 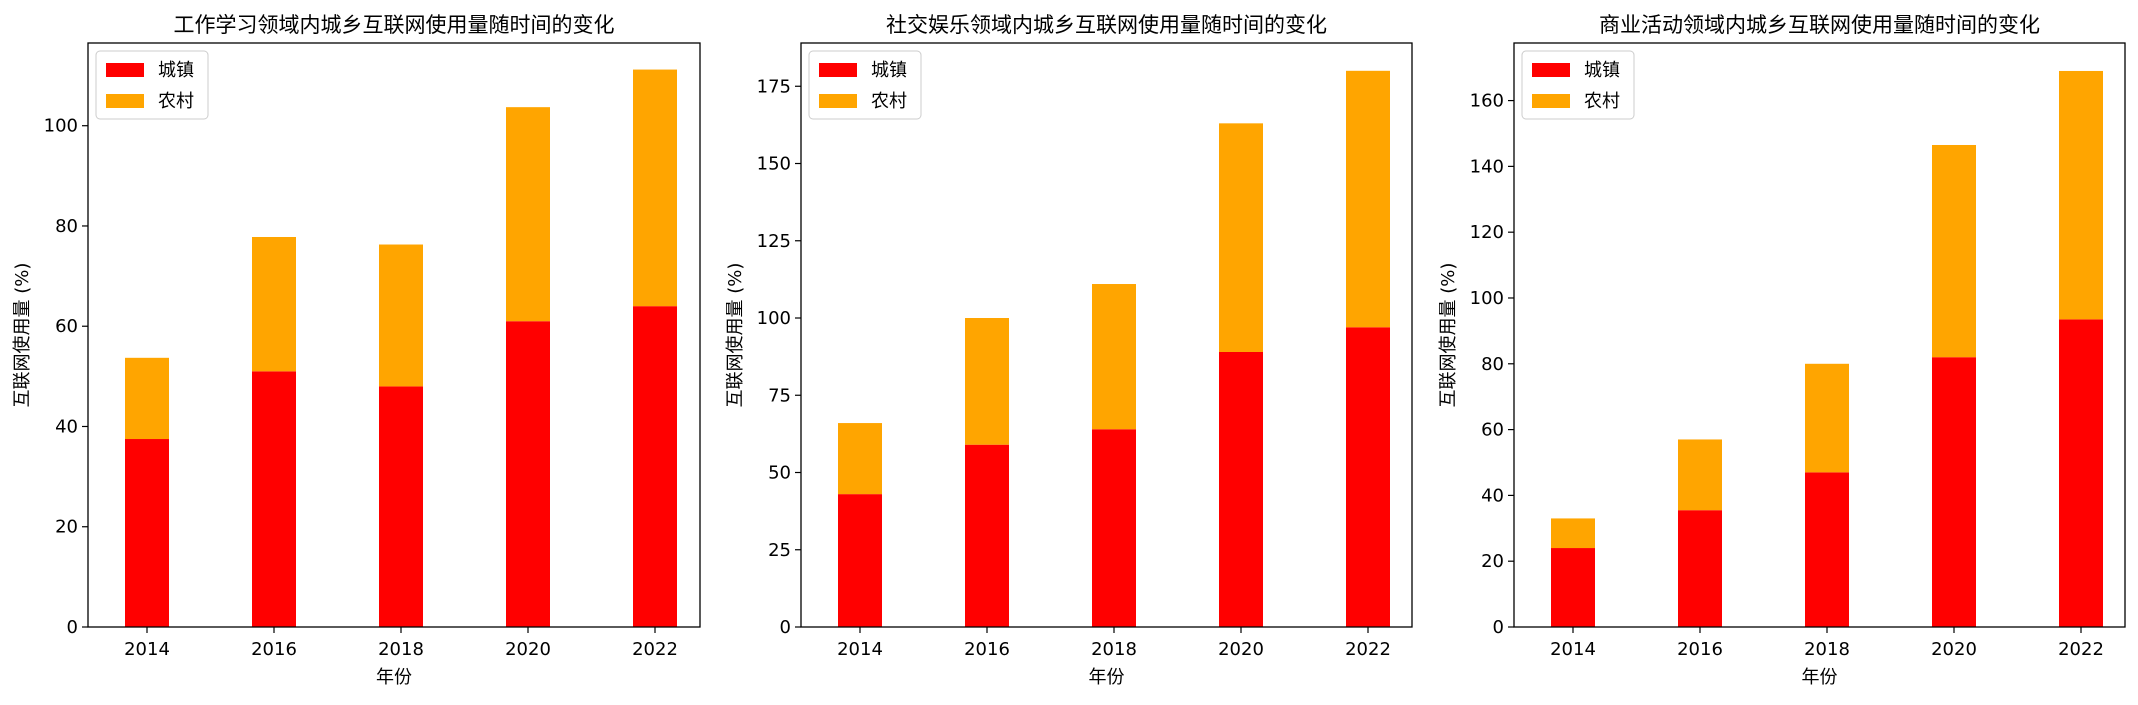 I want to click on y-tick-label: 160, so click(x=1487, y=101).